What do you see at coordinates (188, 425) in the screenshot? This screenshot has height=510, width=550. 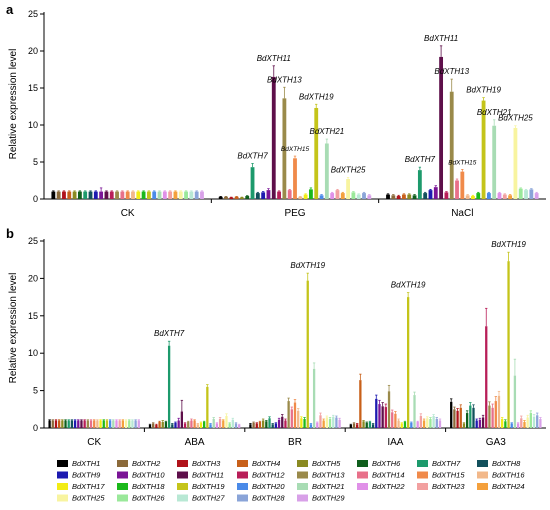 I see `bar-aba-bdxth13` at bounding box center [188, 425].